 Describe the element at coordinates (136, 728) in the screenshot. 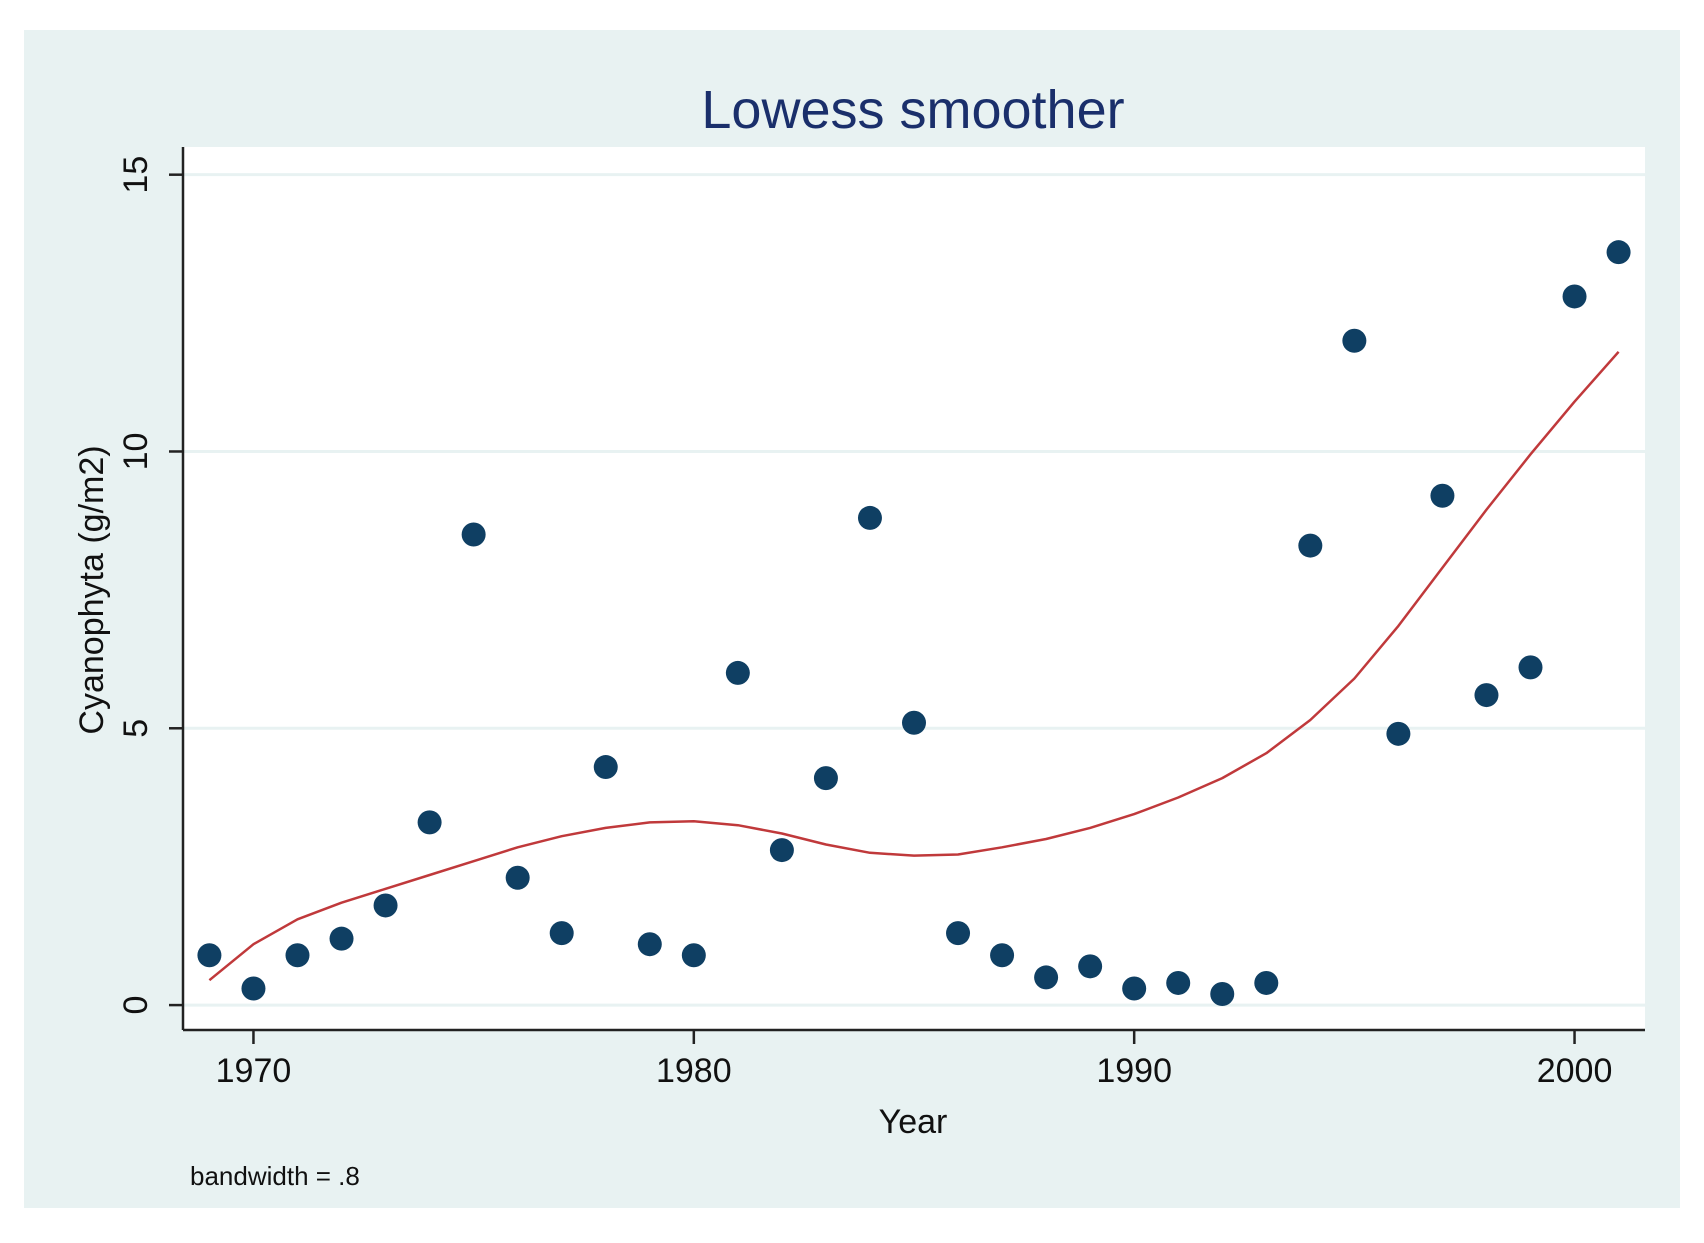

I see `y-tick-label: 5` at that location.